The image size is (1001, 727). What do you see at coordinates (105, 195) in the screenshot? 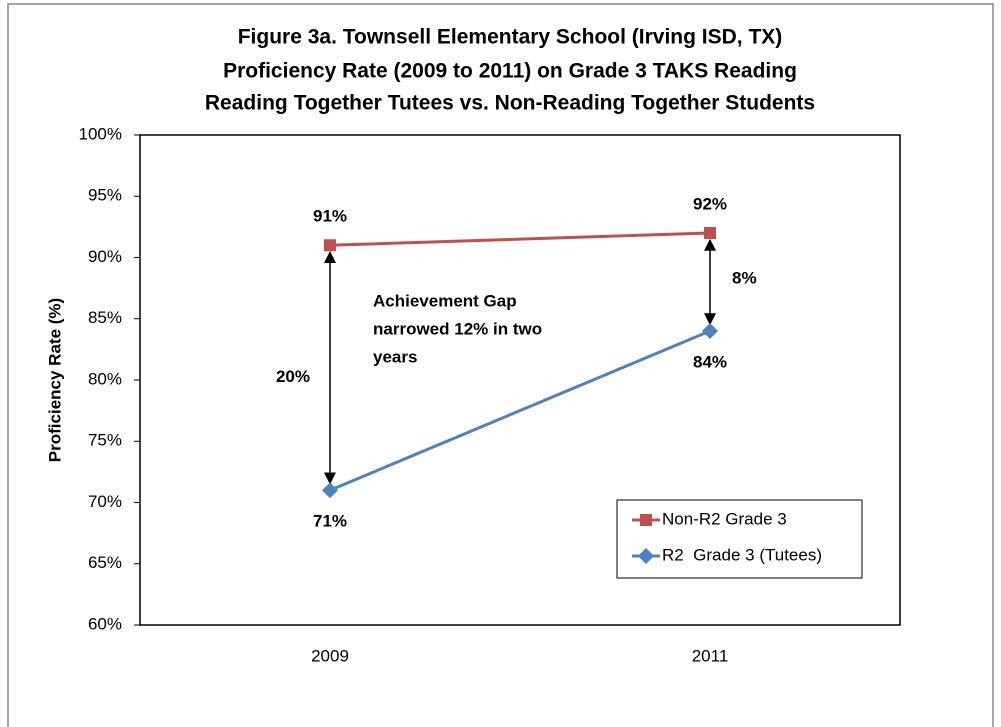
I see `y-tick-label: 95%` at bounding box center [105, 195].